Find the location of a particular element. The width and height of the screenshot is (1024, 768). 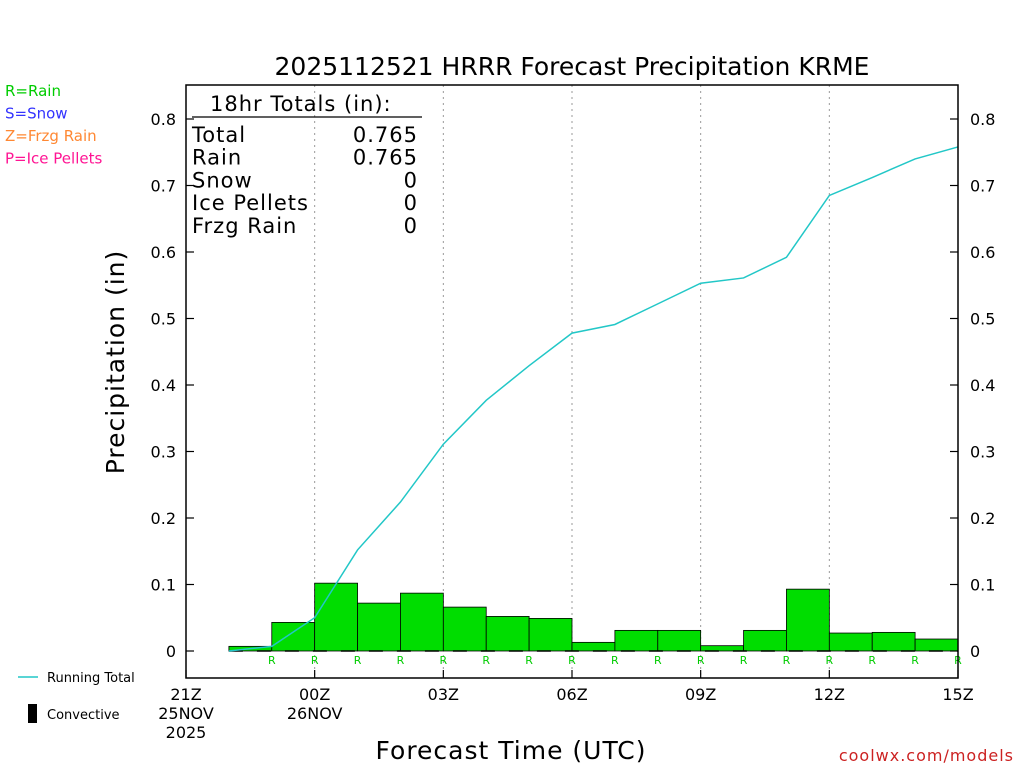

totals-row-label: Ice Pellets is located at coordinates (250, 203).